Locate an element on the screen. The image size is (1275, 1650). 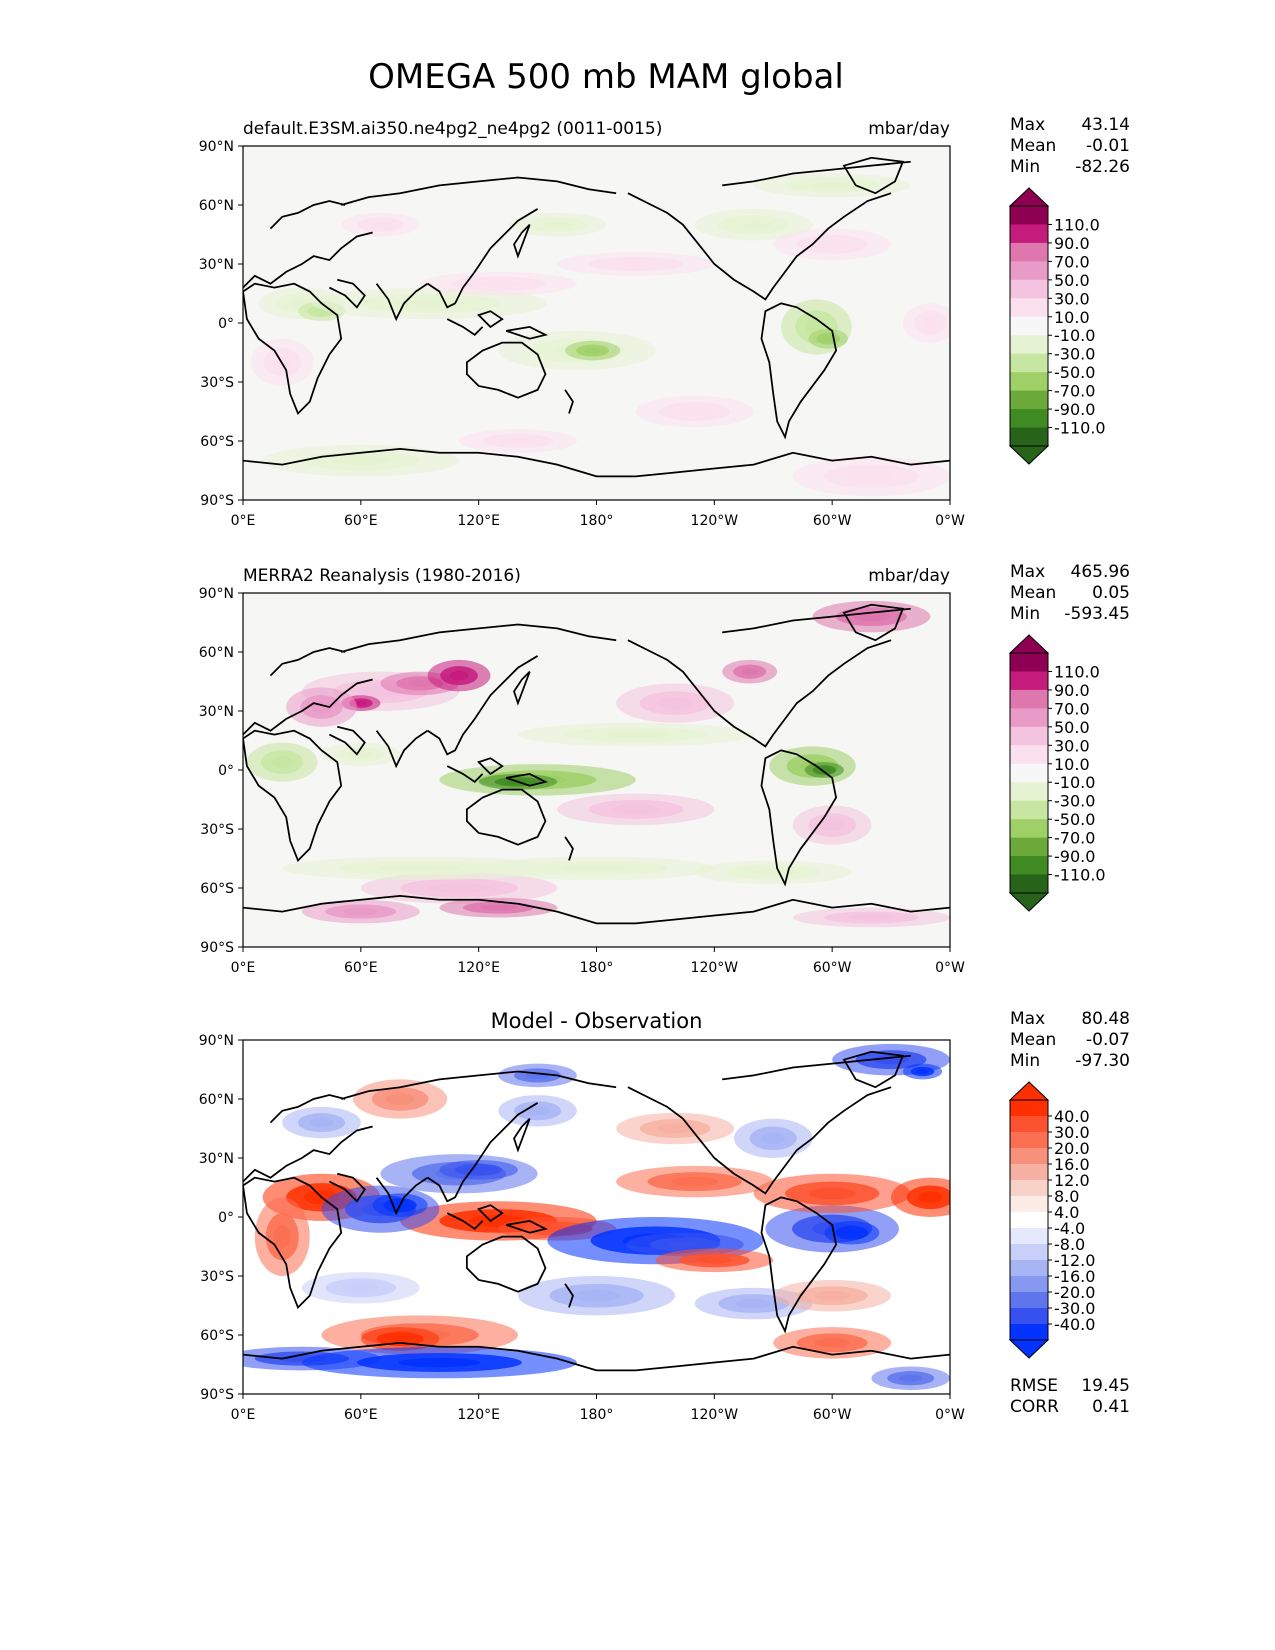
panel-units: mbar/day is located at coordinates (909, 129).